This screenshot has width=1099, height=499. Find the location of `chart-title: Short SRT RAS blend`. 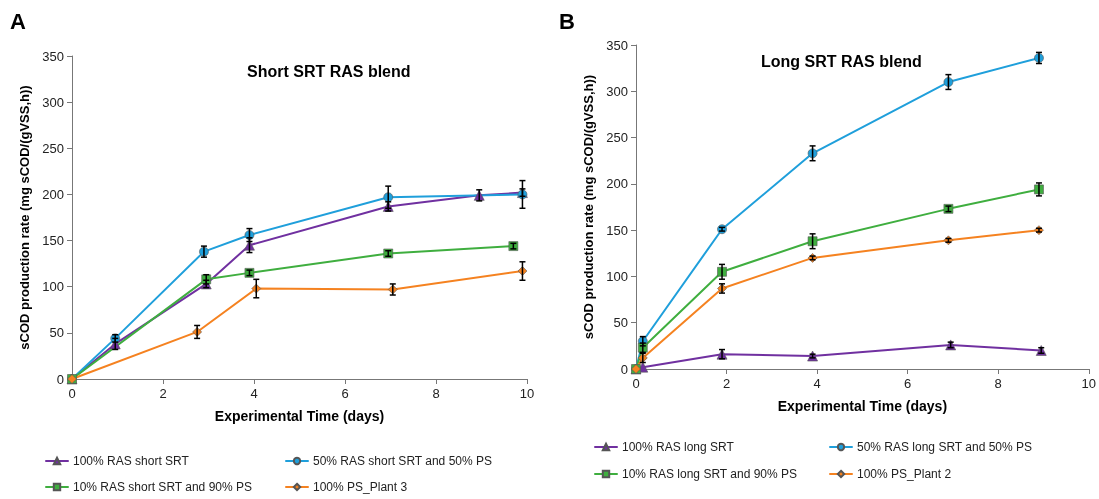

chart-title: Short SRT RAS blend is located at coordinates (329, 71).